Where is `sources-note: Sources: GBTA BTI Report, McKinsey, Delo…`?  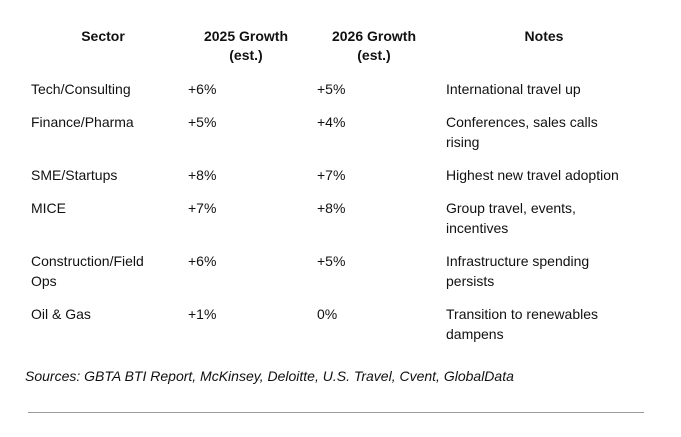
sources-note: Sources: GBTA BTI Report, McKinsey, Delo… is located at coordinates (269, 376).